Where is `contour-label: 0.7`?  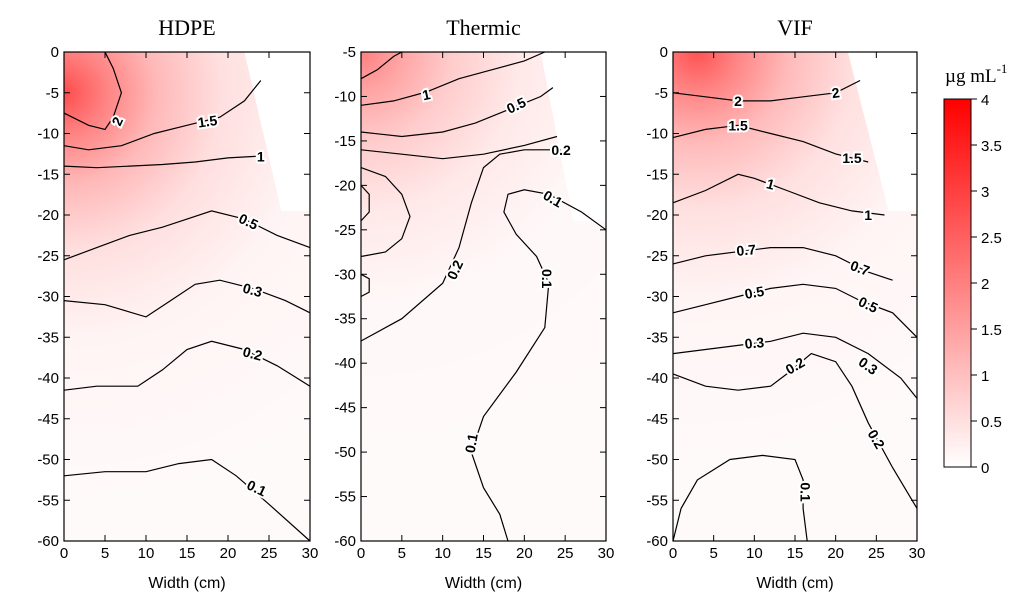
contour-label: 0.7 is located at coordinates (746, 250).